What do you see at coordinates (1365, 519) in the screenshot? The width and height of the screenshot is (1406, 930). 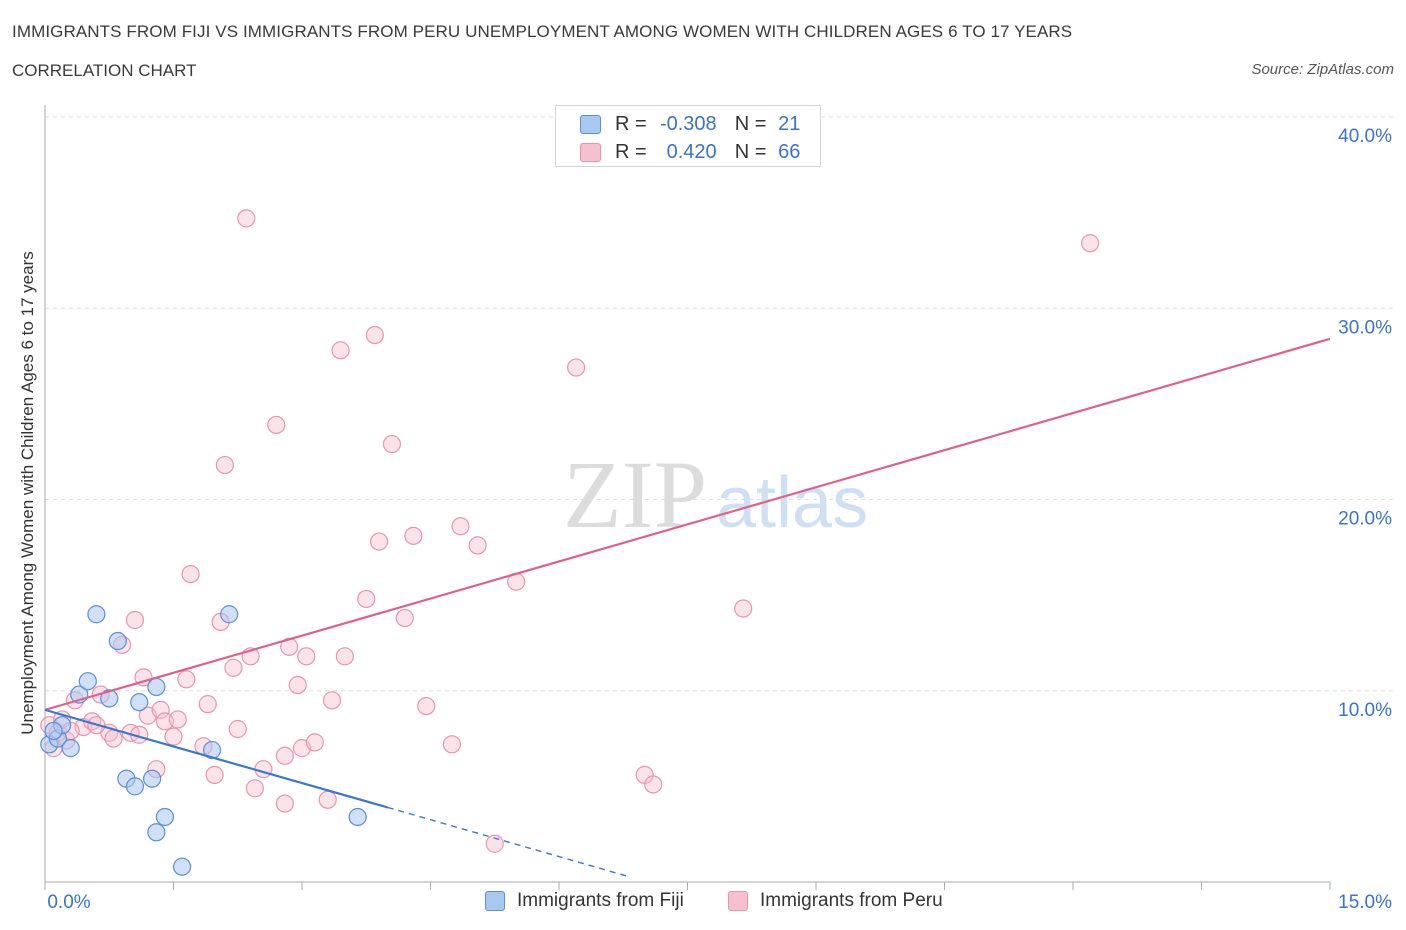 I see `y-tick-label: 20.0%` at bounding box center [1365, 519].